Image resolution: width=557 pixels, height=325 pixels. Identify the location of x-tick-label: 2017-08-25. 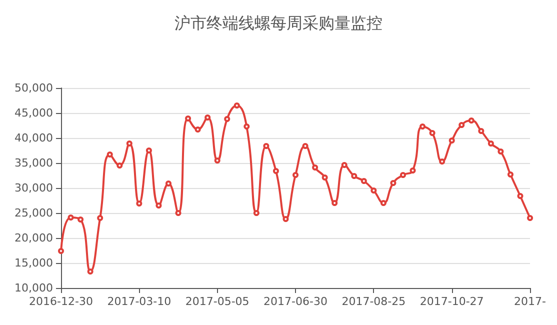
(374, 301).